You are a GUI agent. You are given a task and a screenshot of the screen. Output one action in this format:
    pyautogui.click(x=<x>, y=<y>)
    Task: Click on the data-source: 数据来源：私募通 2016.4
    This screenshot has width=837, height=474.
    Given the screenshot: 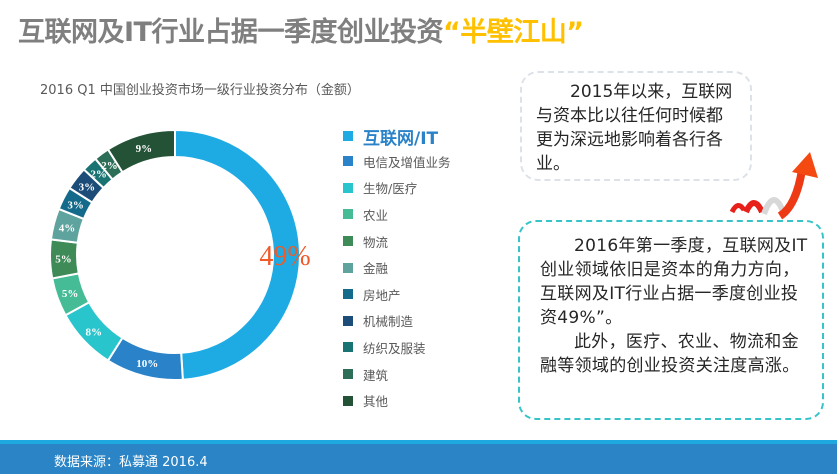 What is the action you would take?
    pyautogui.click(x=131, y=462)
    